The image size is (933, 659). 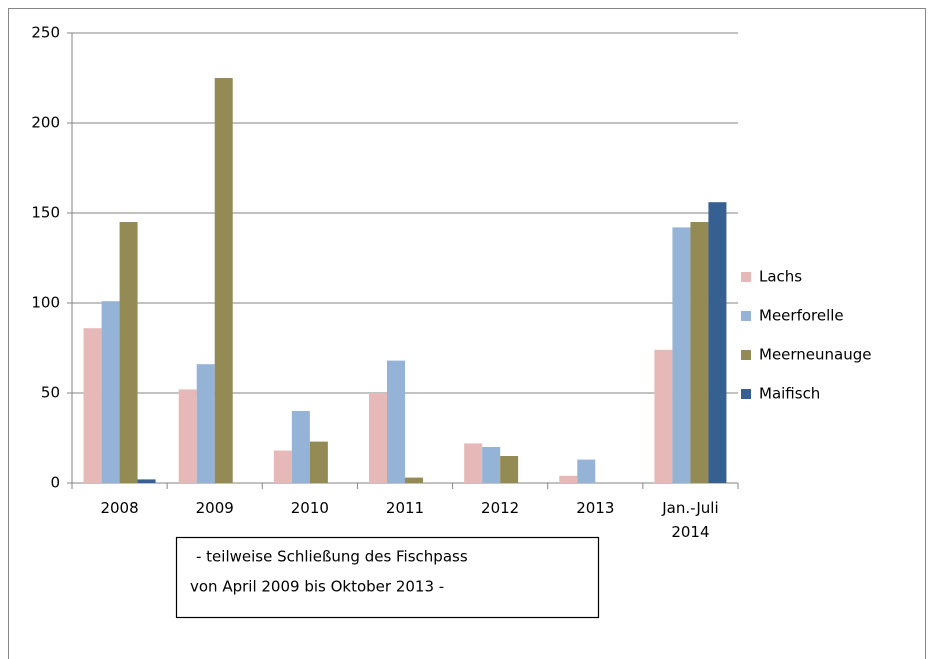 I want to click on x-tick-label: Jan.-Juli 2014, so click(x=689, y=520).